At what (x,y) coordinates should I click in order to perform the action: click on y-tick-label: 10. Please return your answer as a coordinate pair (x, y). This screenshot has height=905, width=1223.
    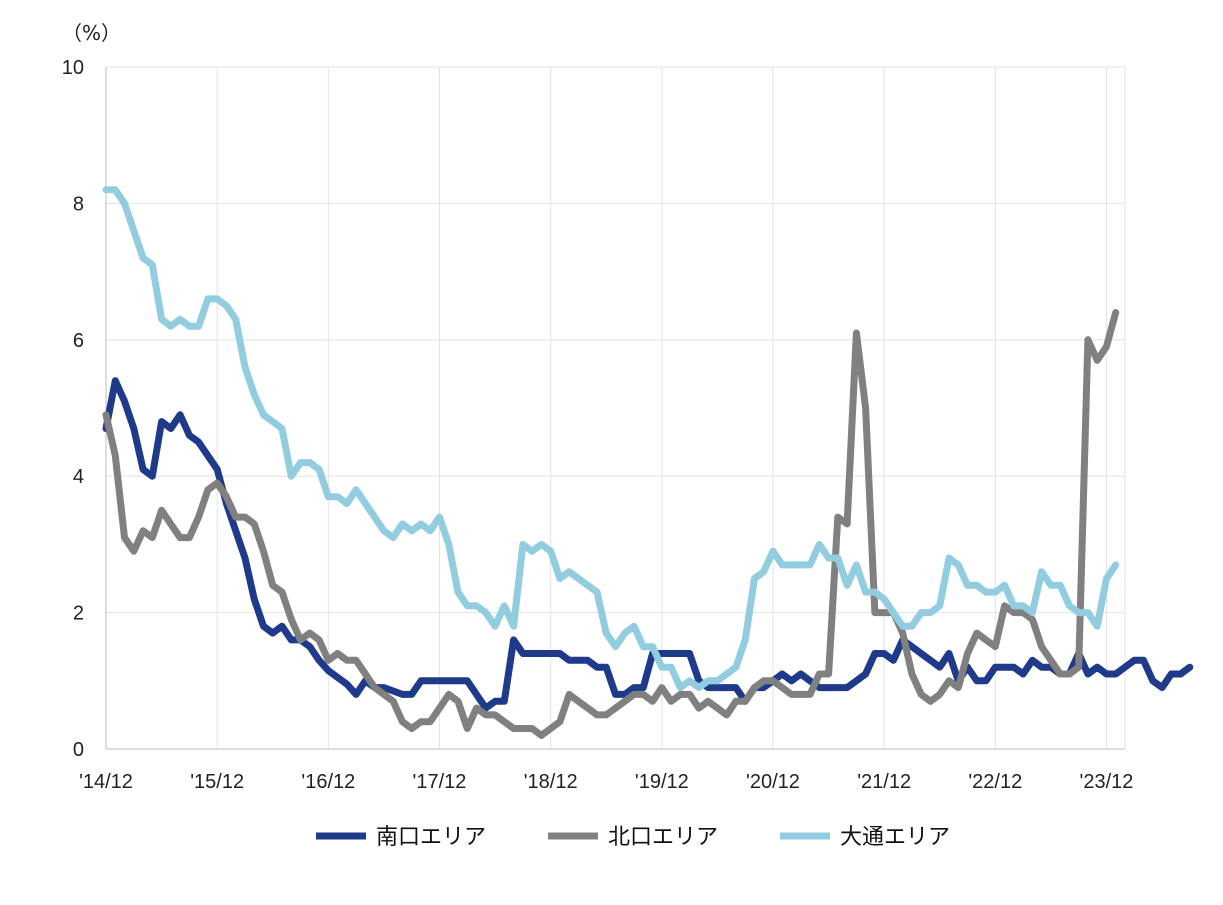
    Looking at the image, I should click on (73, 68).